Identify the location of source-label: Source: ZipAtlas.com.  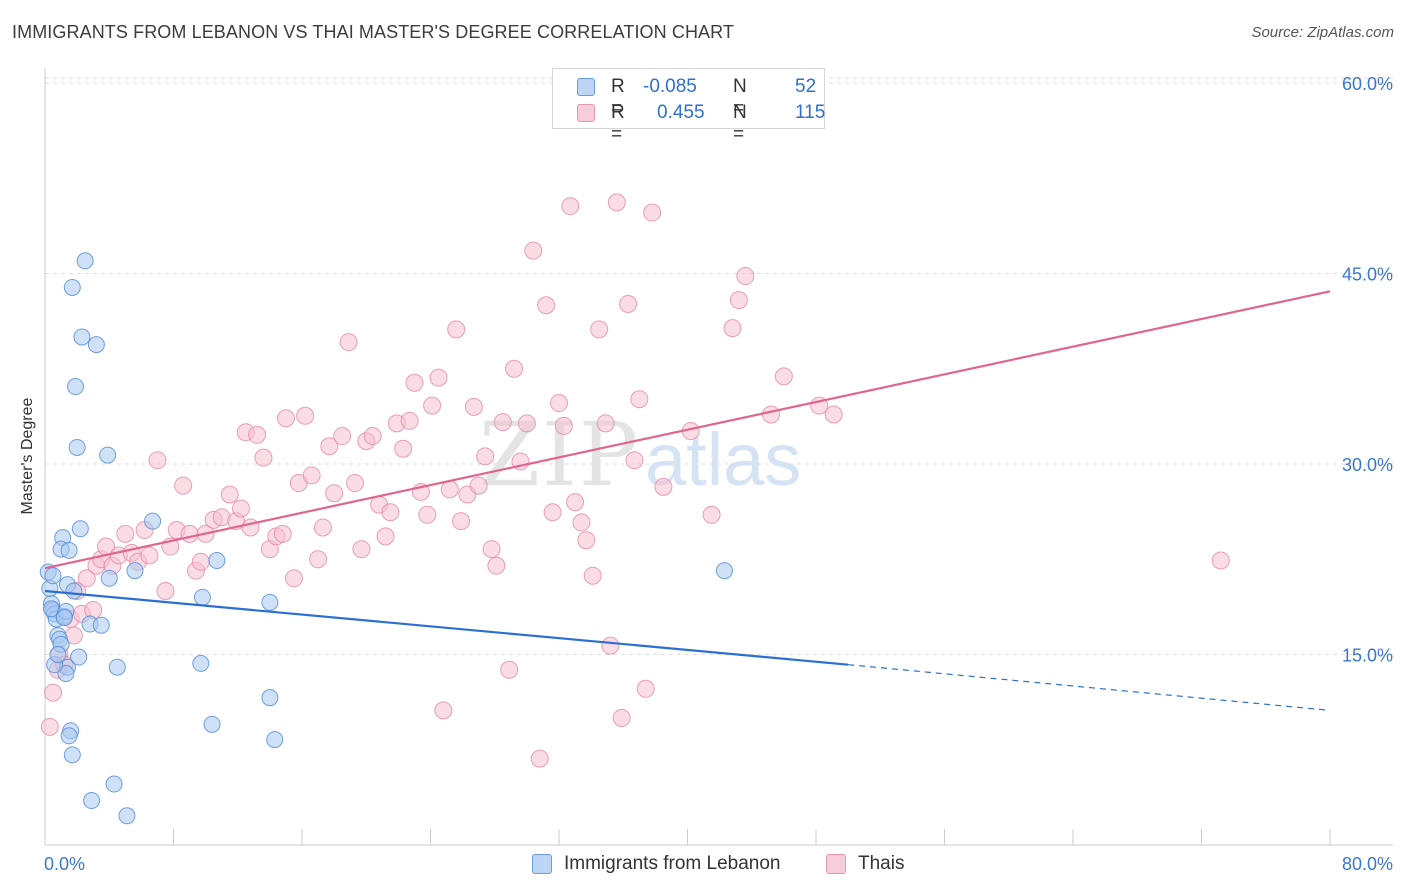
(1322, 32).